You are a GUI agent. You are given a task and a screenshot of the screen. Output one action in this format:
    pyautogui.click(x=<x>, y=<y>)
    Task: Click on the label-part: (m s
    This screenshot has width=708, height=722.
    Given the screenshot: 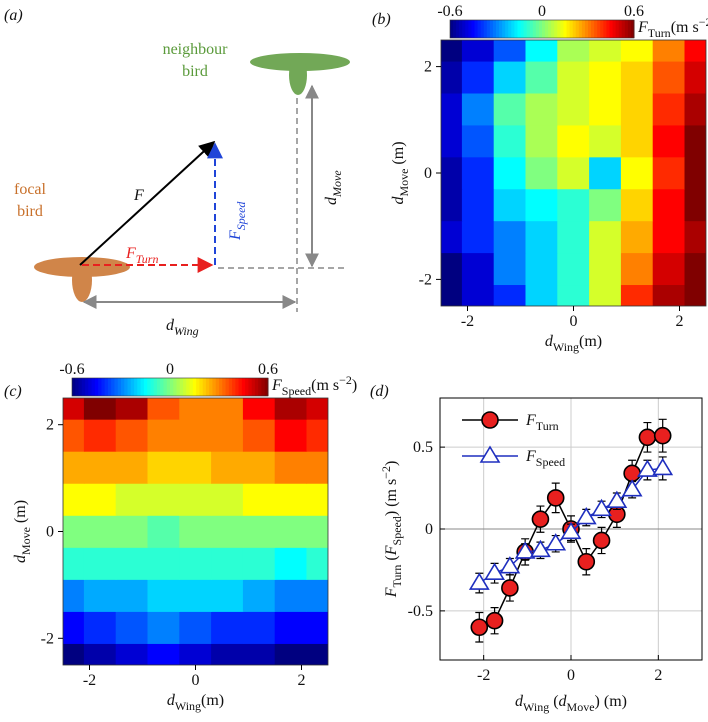 What is the action you would take?
    pyautogui.click(x=685, y=27)
    